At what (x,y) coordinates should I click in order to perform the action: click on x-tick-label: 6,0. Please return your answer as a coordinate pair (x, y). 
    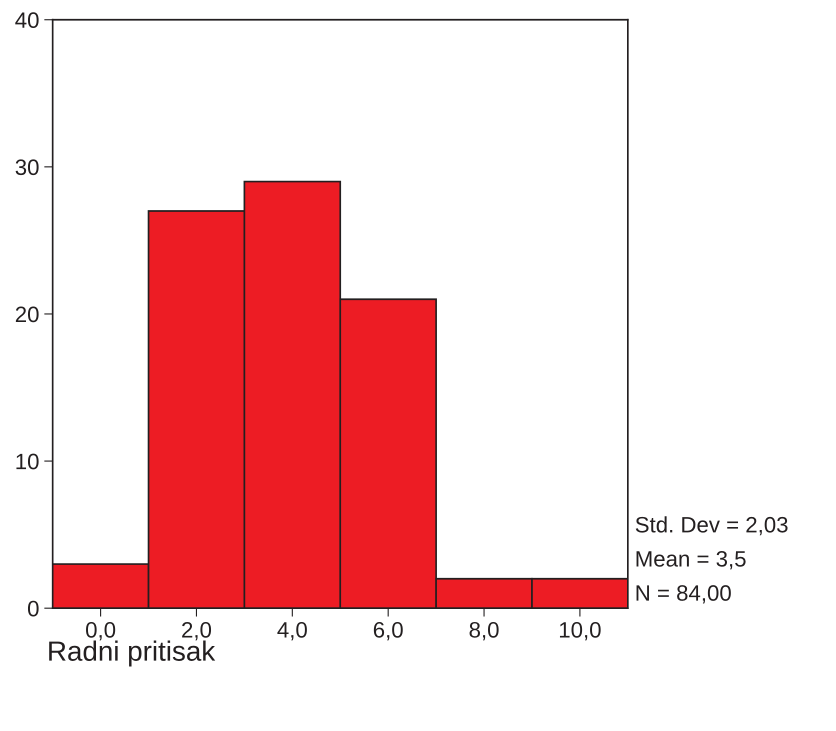
    Looking at the image, I should click on (388, 631).